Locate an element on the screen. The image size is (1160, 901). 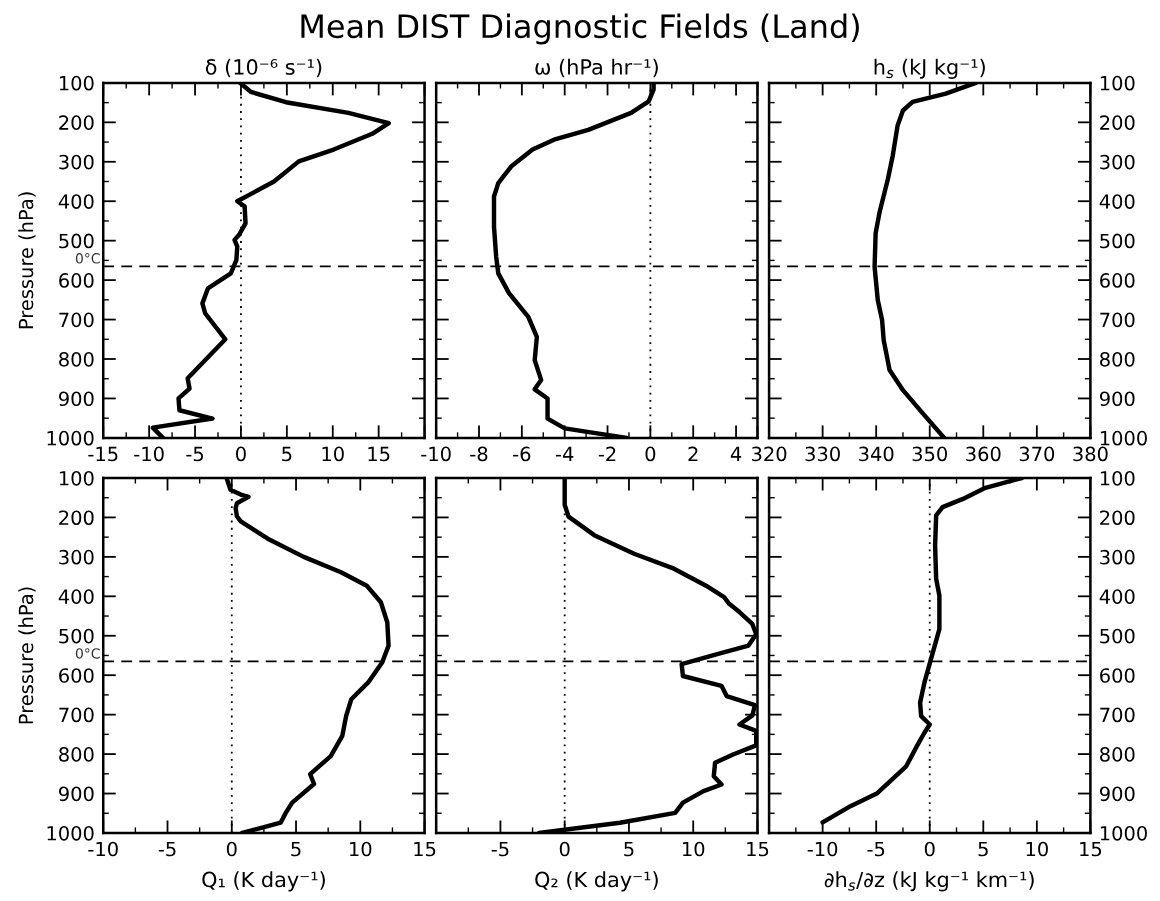
x-tick-label: -2 is located at coordinates (607, 453).